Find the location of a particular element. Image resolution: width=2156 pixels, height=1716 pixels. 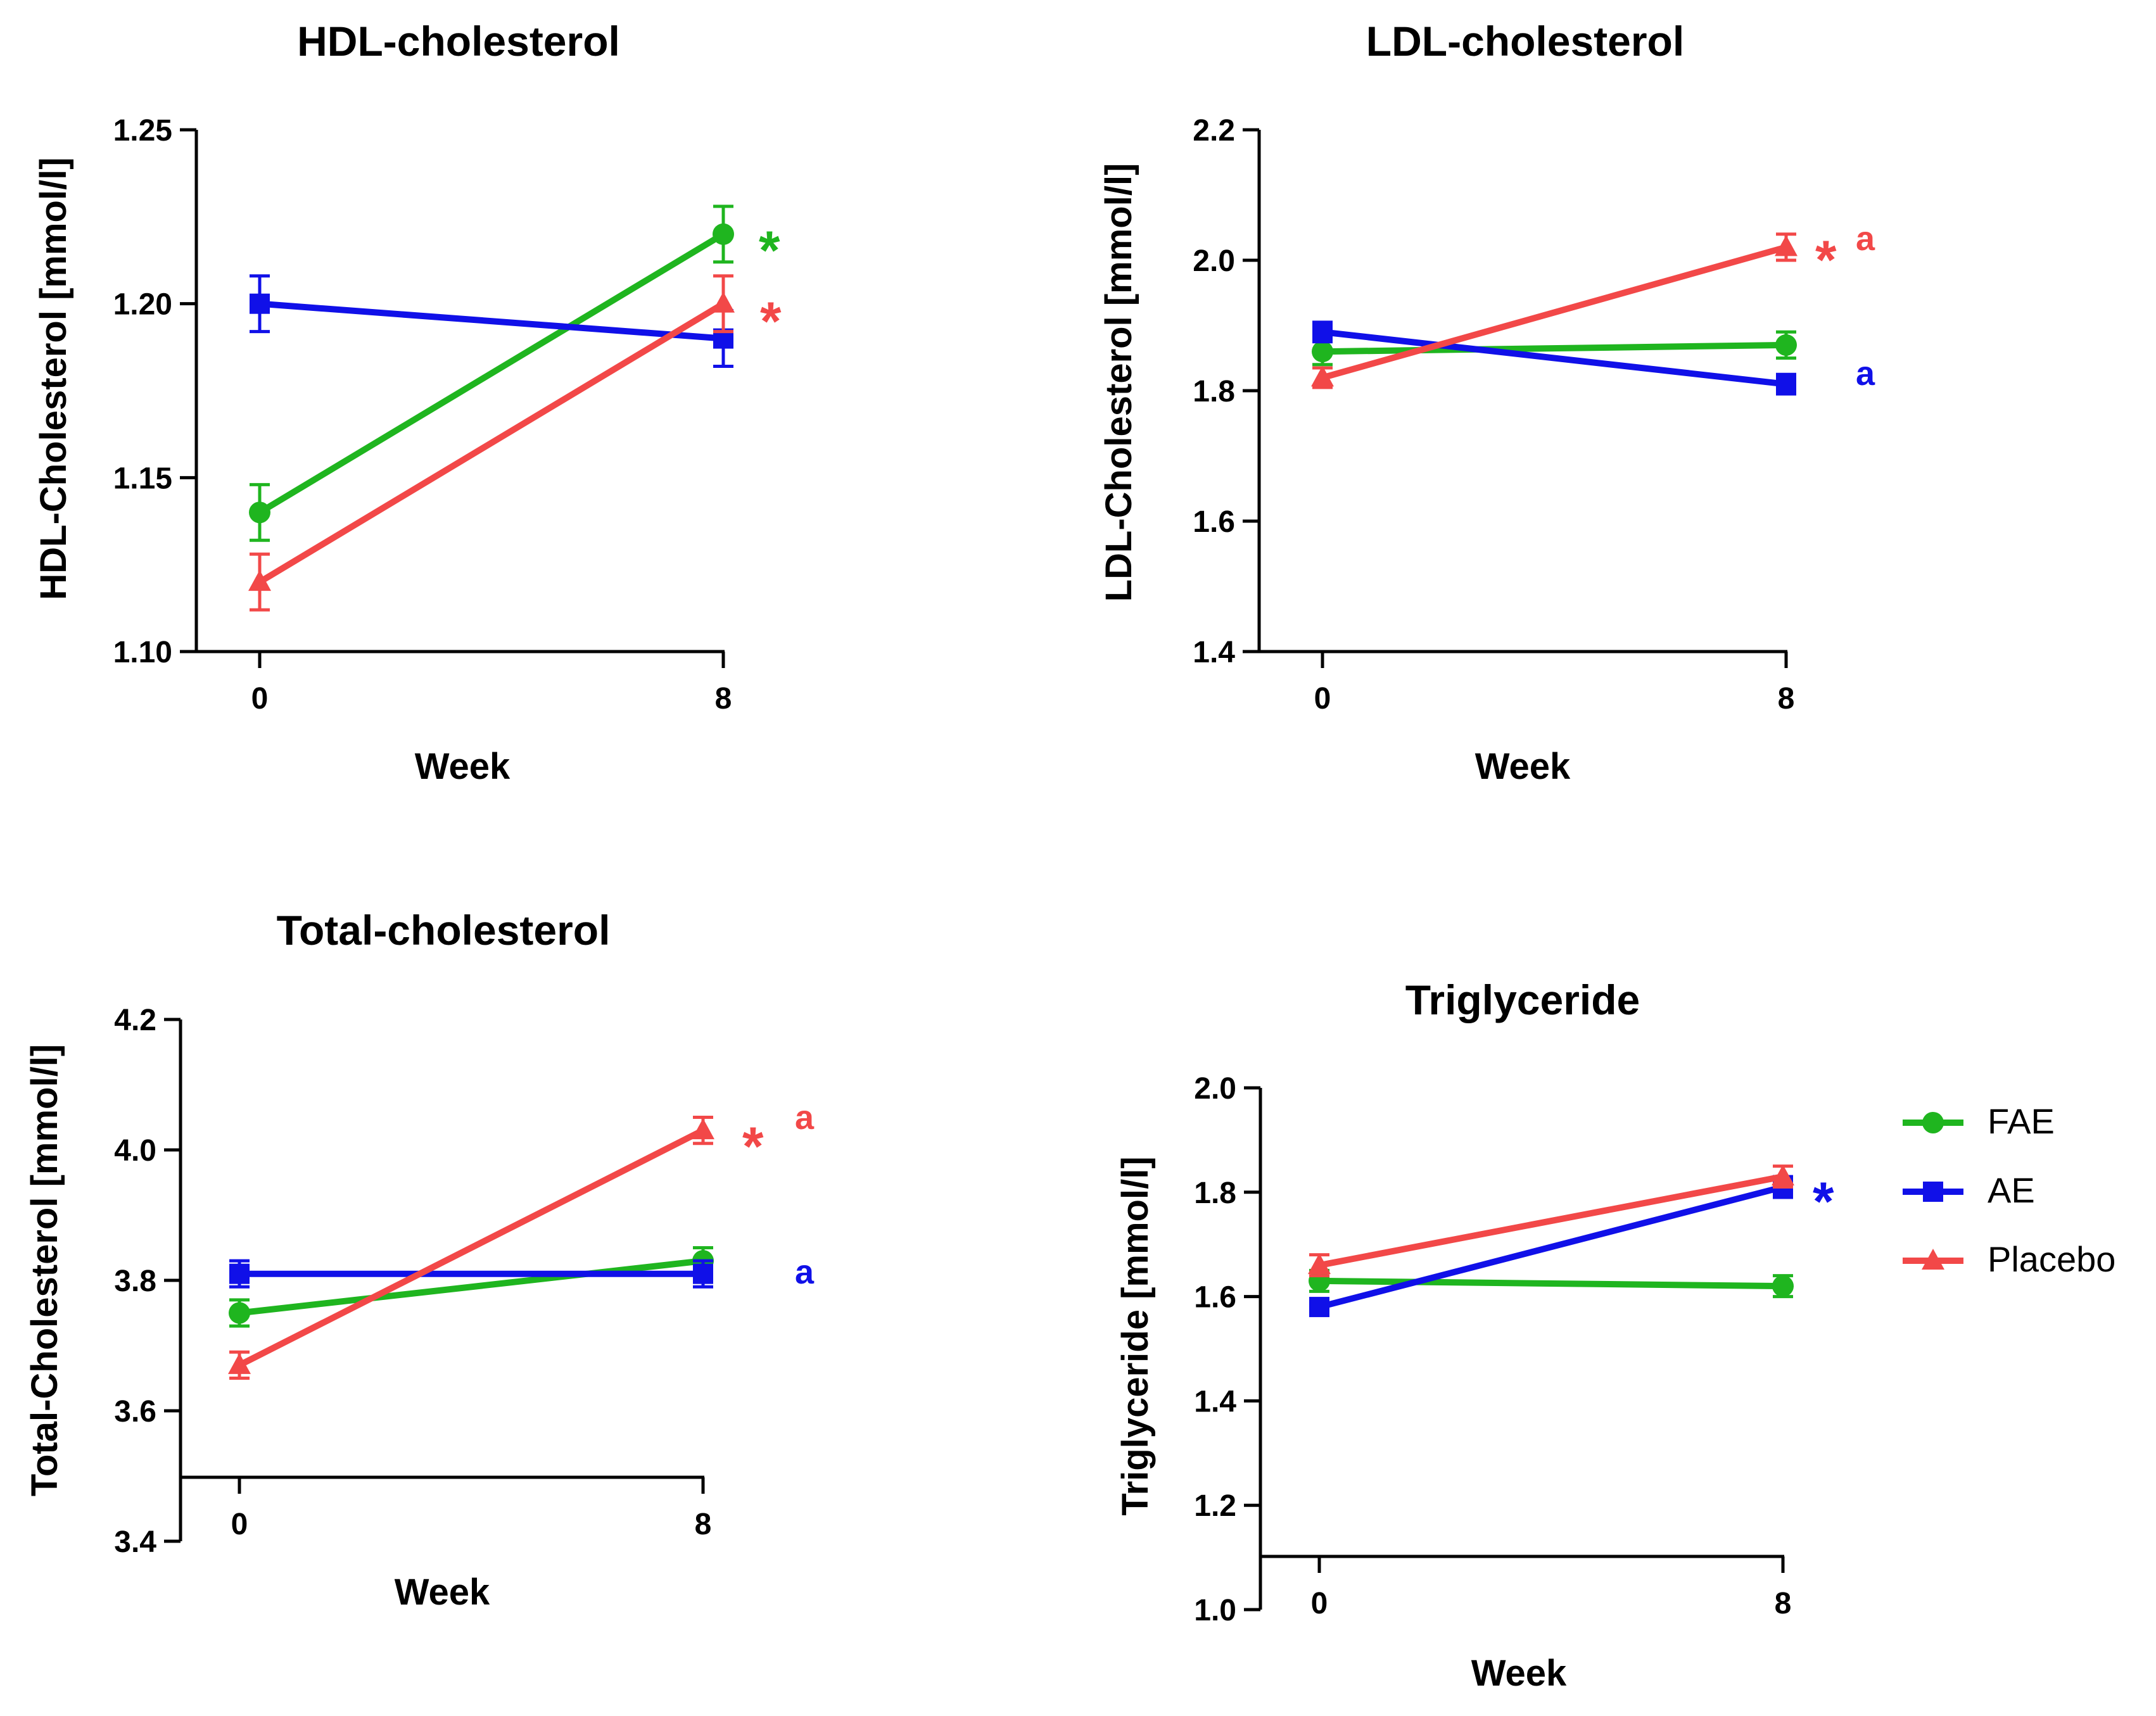

hdl-chart-title: HDL-cholesterol is located at coordinates (458, 41).